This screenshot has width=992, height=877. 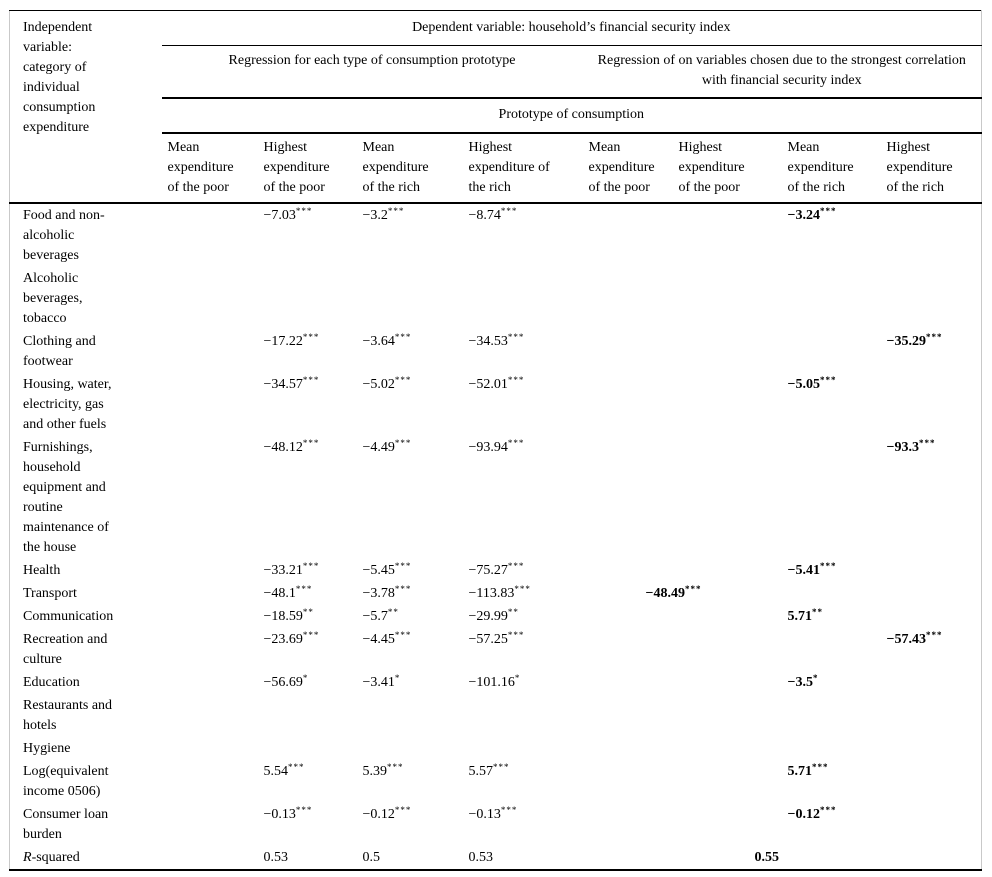 I want to click on value-cell: −57.25***, so click(x=496, y=638).